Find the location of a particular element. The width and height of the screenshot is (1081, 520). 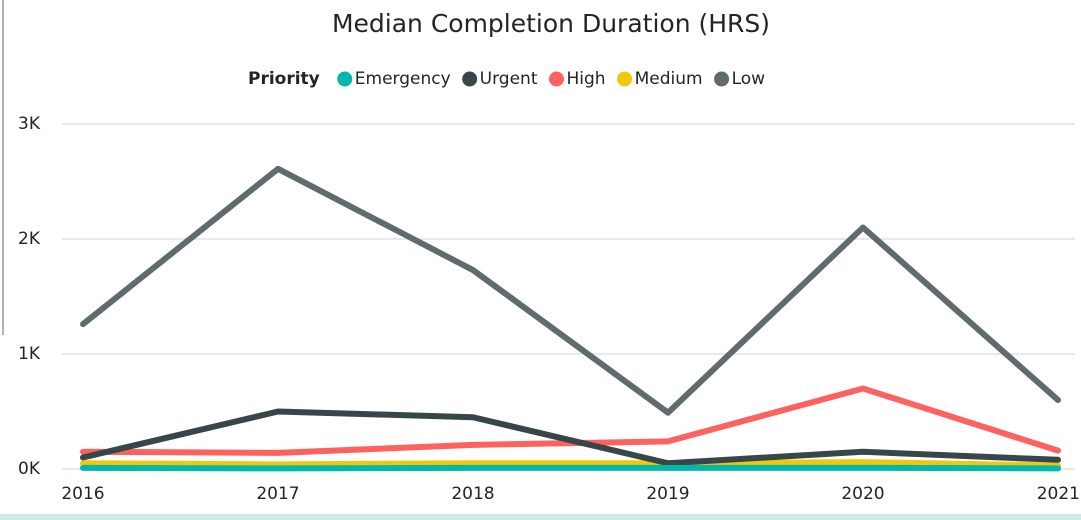

legend-label: High is located at coordinates (586, 79).